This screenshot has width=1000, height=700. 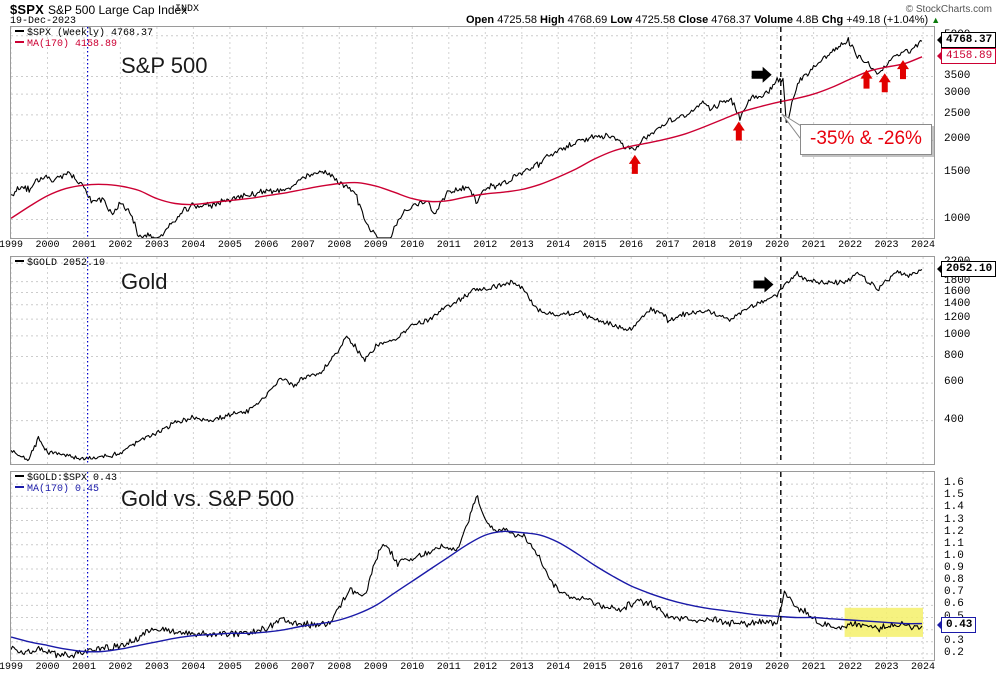 What do you see at coordinates (954, 555) in the screenshot?
I see `y-axis-tick-1: 1.0` at bounding box center [954, 555].